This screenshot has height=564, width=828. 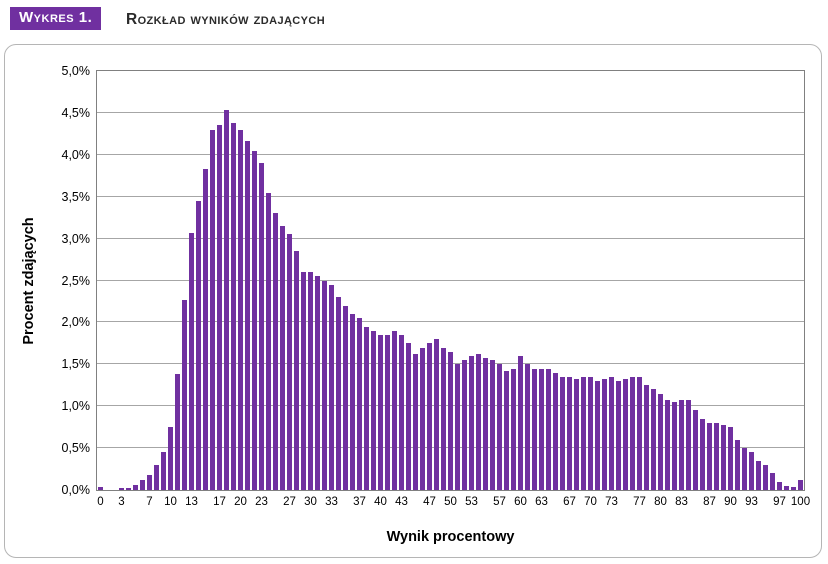 I want to click on y-tick-label: 1,5%, so click(x=76, y=364).